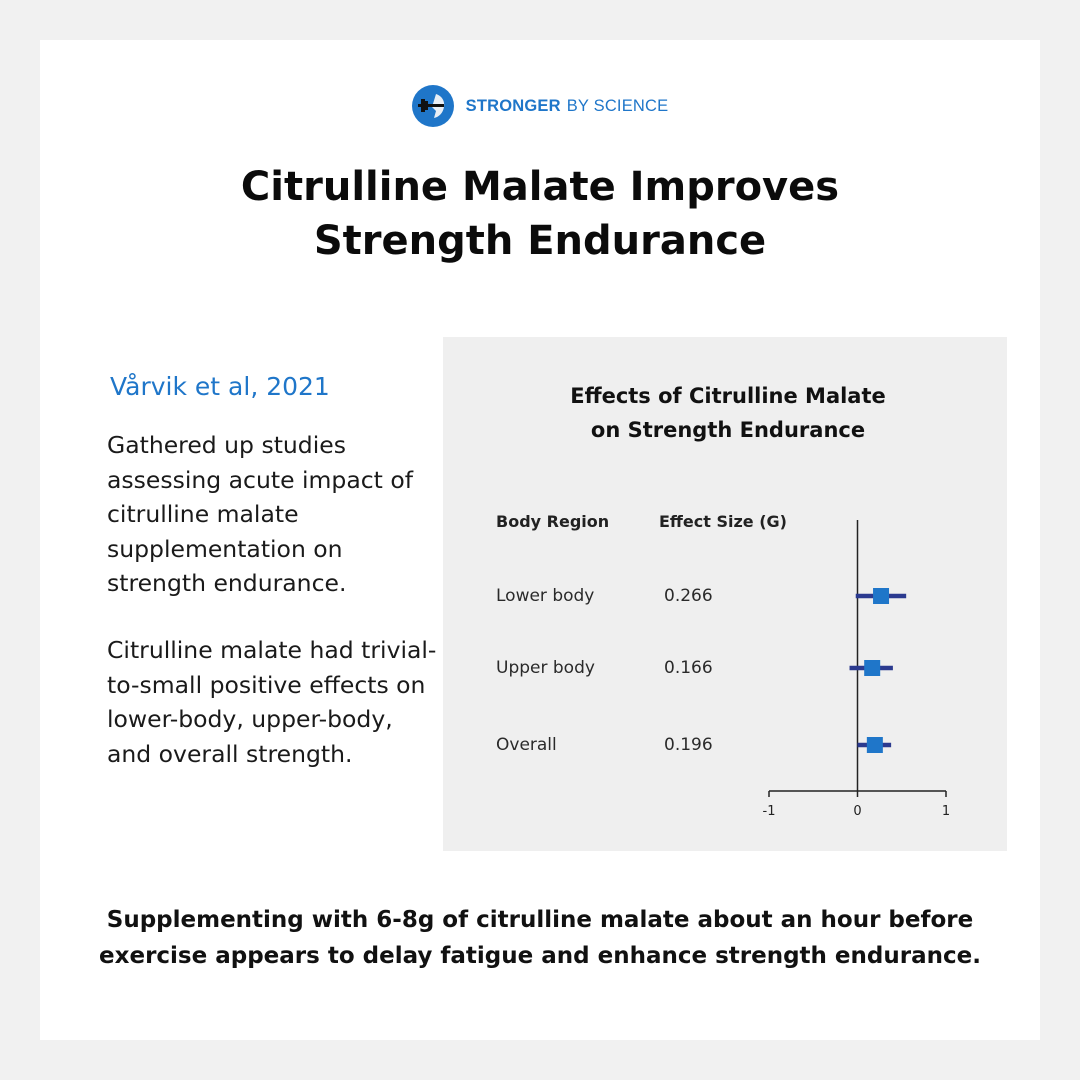 The image size is (1080, 1080). Describe the element at coordinates (728, 430) in the screenshot. I see `chart-title-line-2: on Strength Endurance` at that location.